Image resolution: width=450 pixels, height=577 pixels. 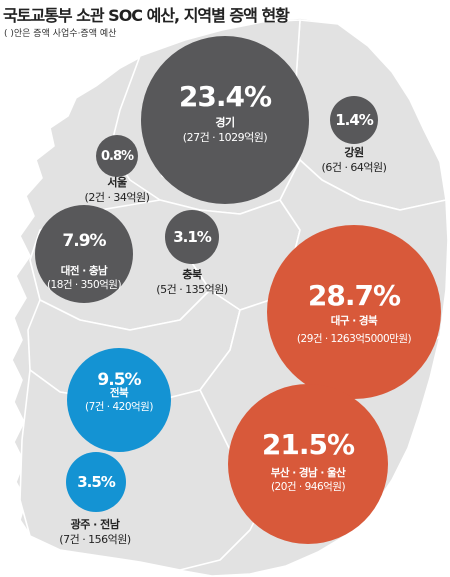 What do you see at coordinates (225, 96) in the screenshot?
I see `region-percent-gyeonggi: 23.4%` at bounding box center [225, 96].